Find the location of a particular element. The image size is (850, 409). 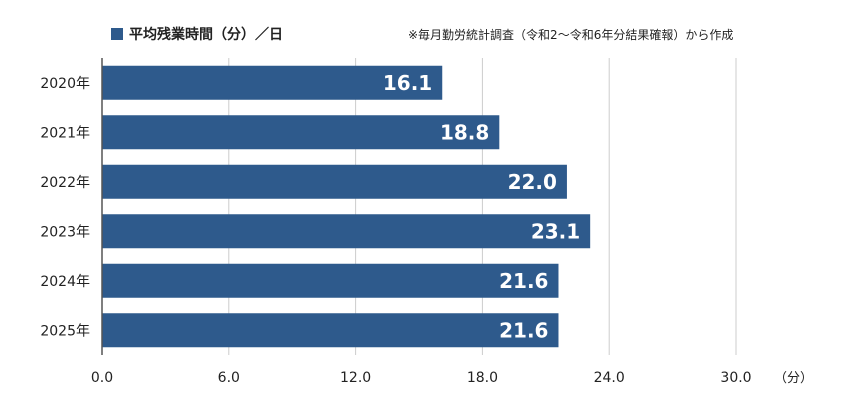

category-label: 2023年 is located at coordinates (65, 232).